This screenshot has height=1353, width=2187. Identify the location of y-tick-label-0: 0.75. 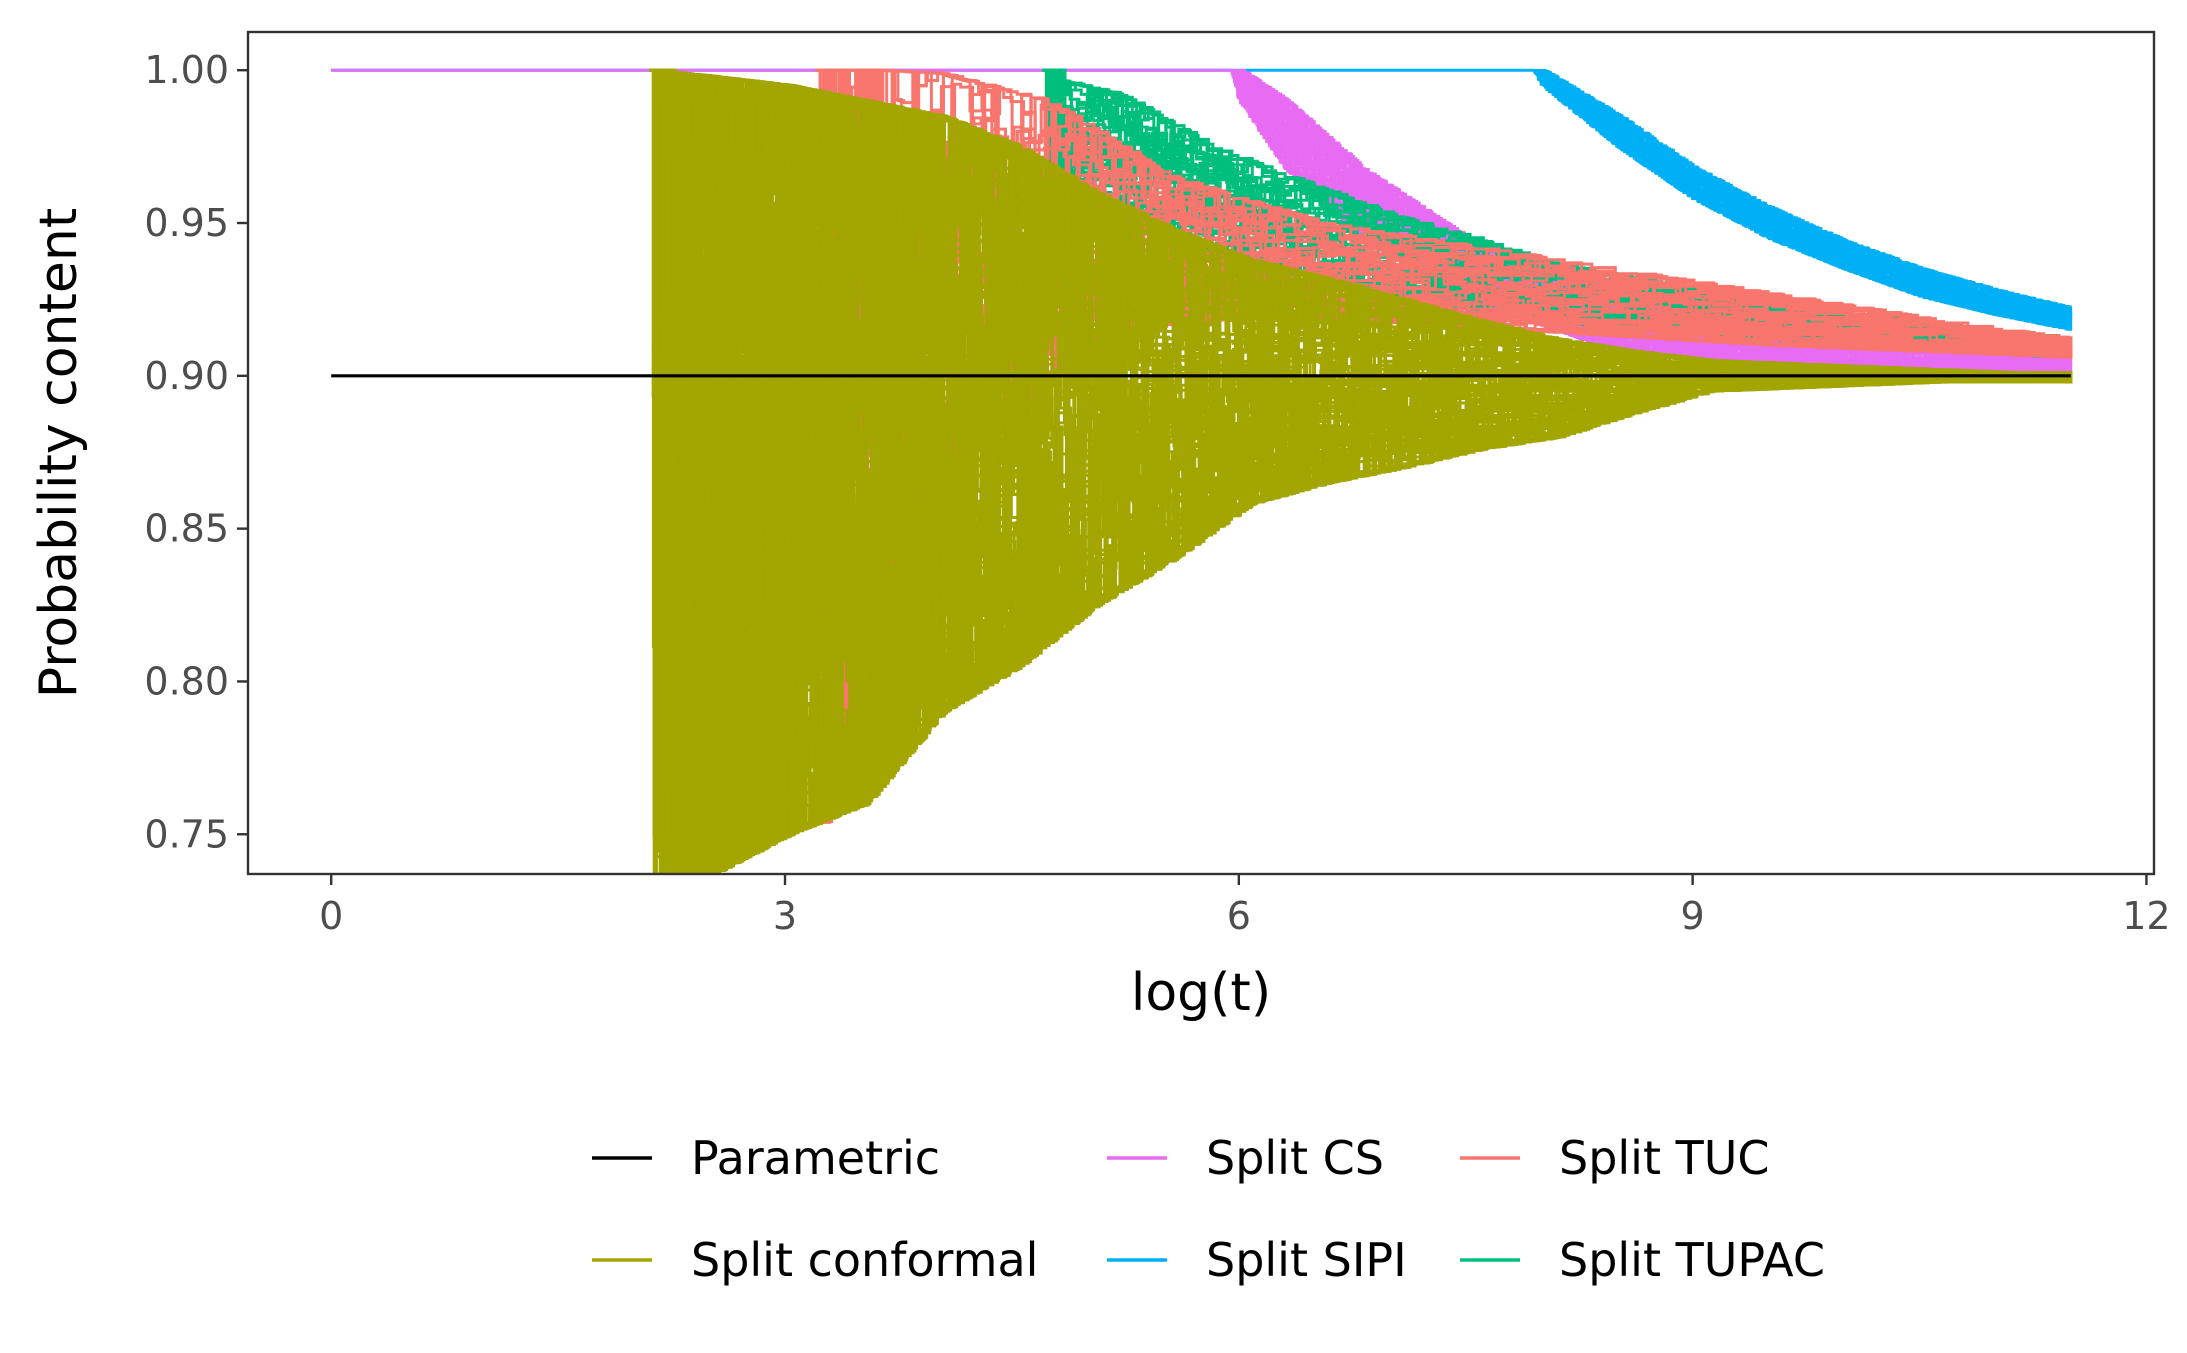
(186, 834).